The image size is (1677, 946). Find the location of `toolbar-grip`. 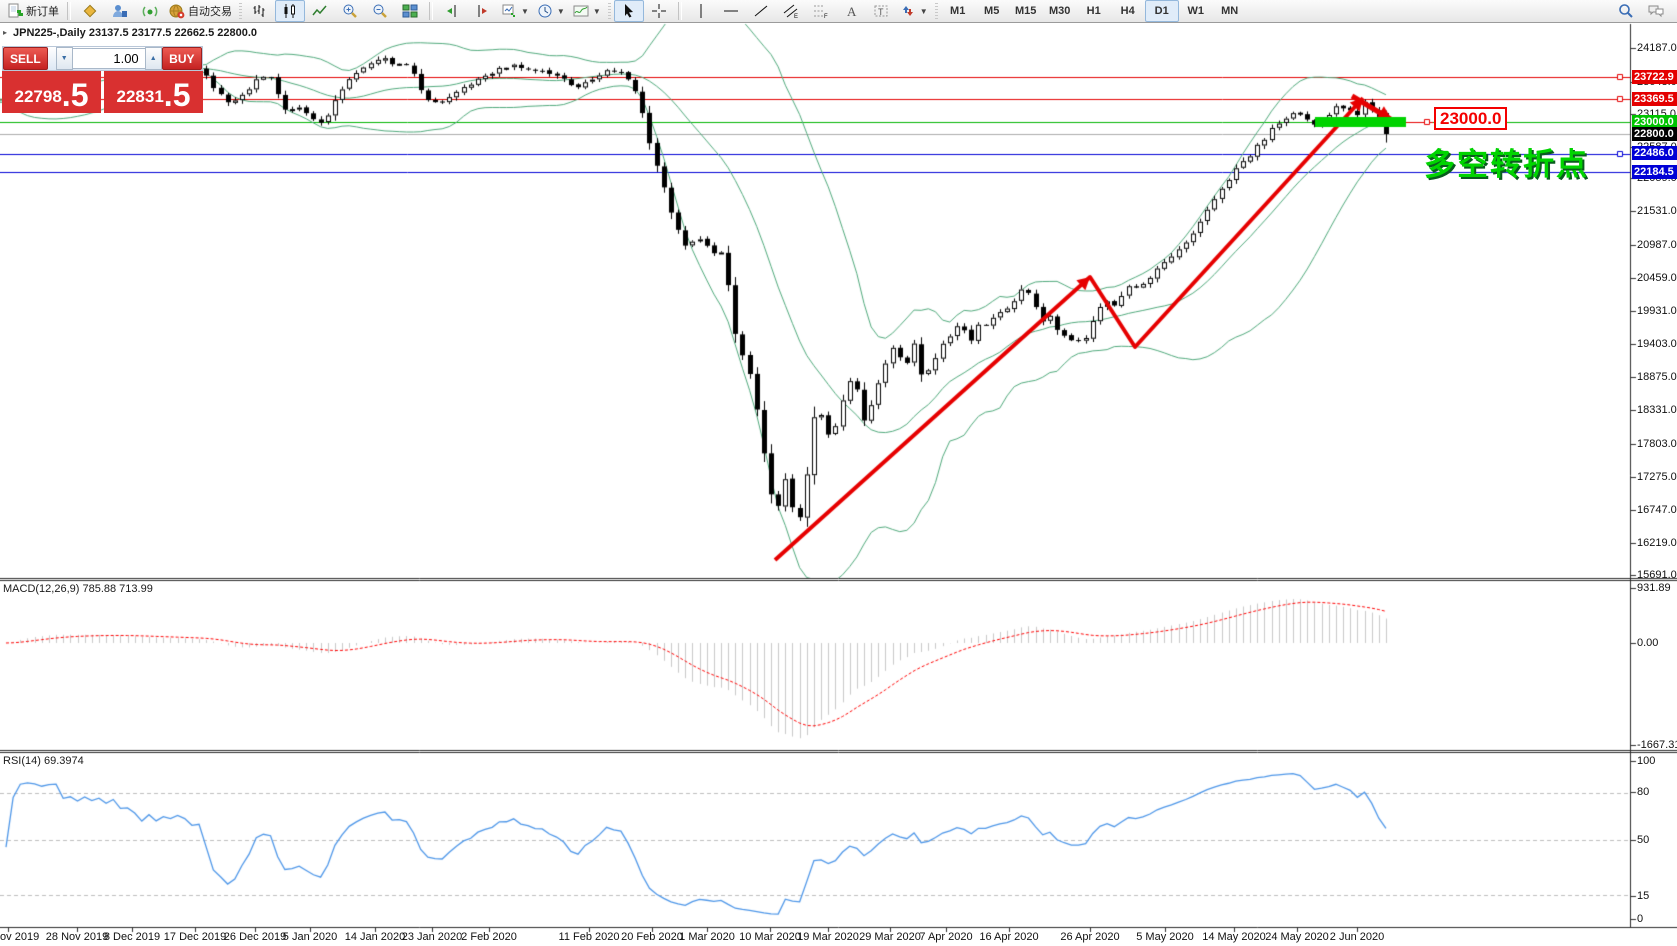

toolbar-grip is located at coordinates (609, 11).